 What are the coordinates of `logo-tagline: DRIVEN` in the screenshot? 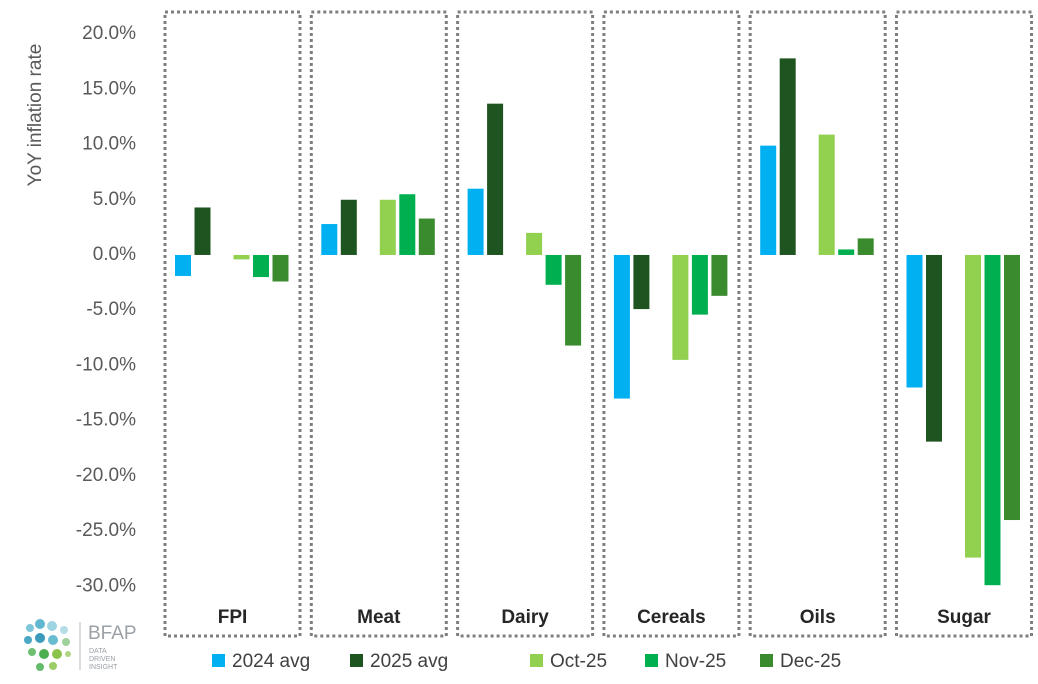 It's located at (102, 659).